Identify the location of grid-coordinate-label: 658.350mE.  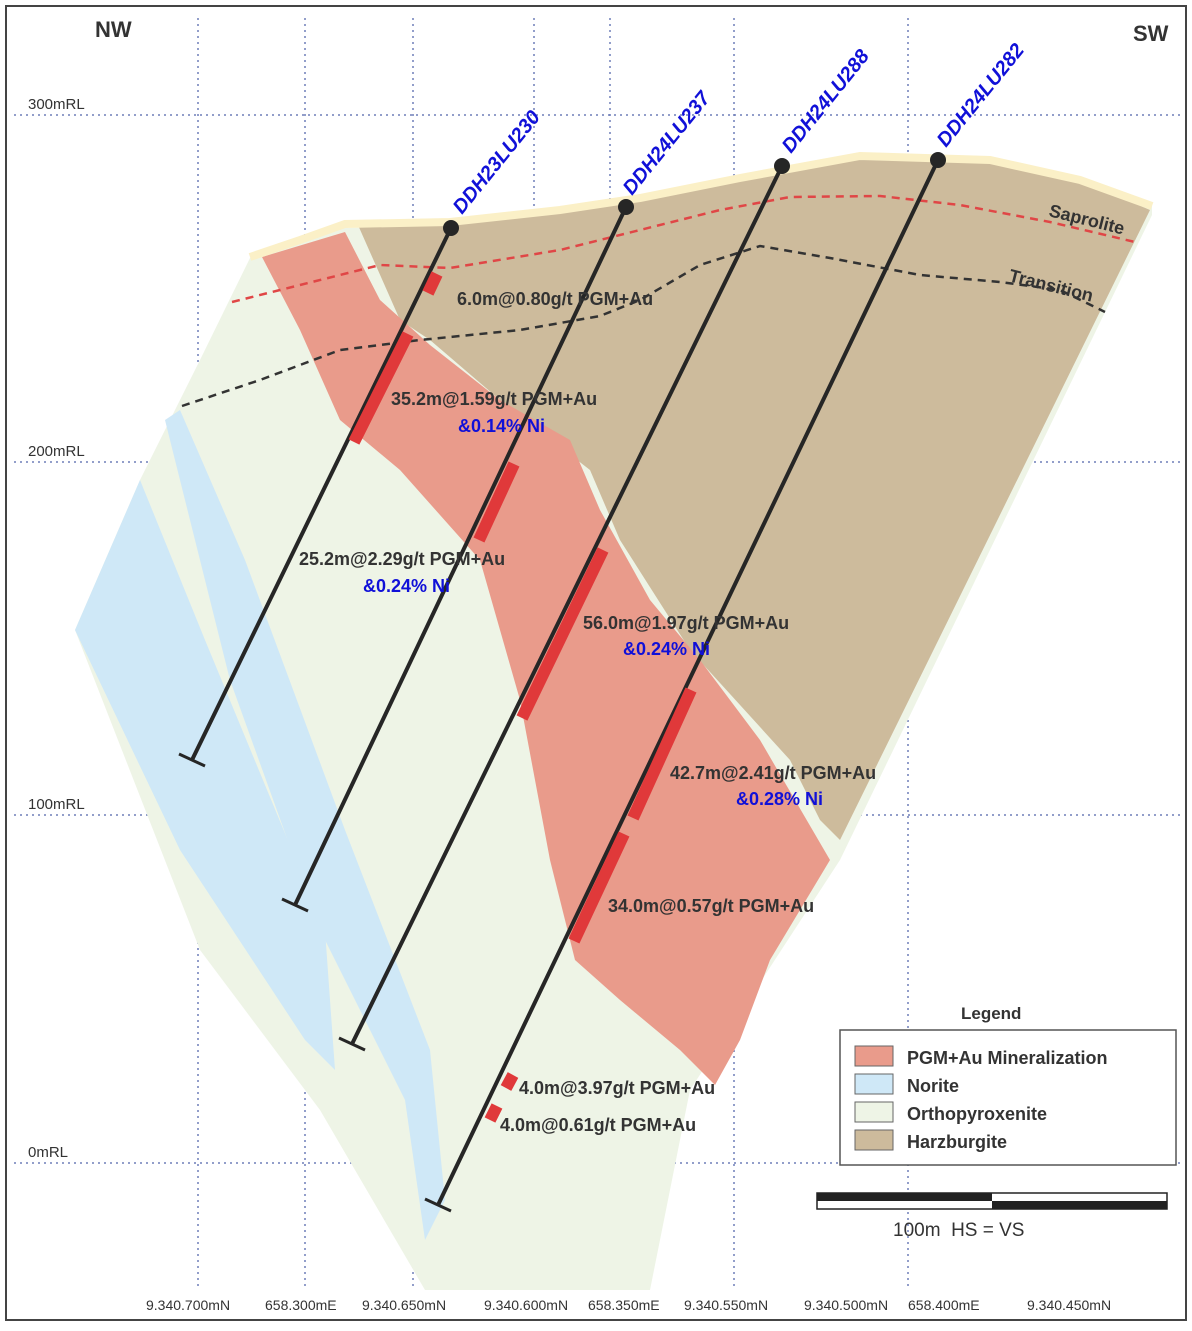
(624, 1305).